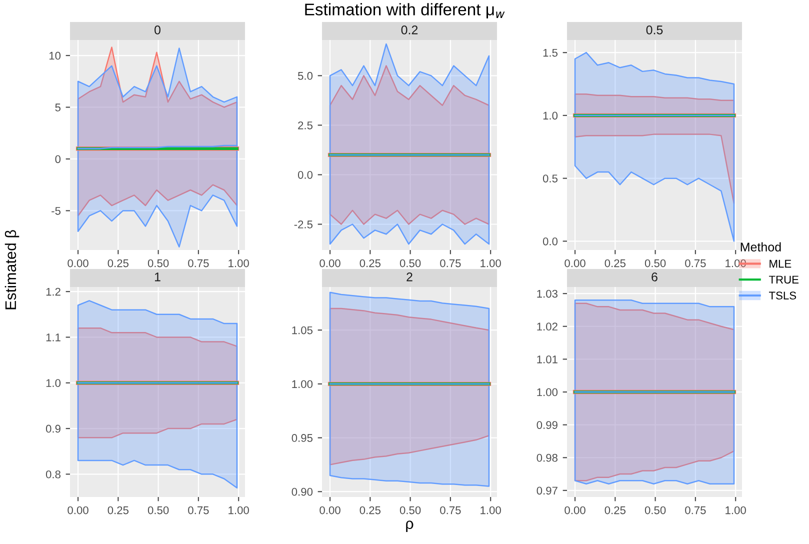 The image size is (809, 544). I want to click on chart-title: 0.2, so click(409, 30).